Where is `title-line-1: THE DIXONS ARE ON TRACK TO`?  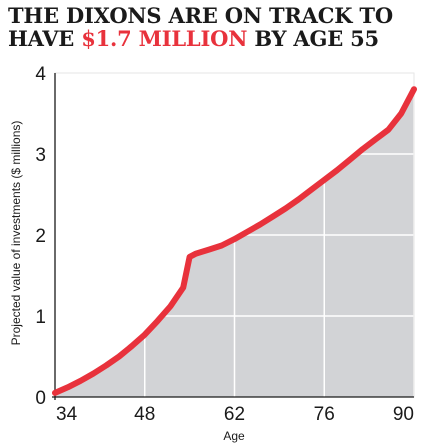
title-line-1: THE DIXONS ARE ON TRACK TO is located at coordinates (200, 15).